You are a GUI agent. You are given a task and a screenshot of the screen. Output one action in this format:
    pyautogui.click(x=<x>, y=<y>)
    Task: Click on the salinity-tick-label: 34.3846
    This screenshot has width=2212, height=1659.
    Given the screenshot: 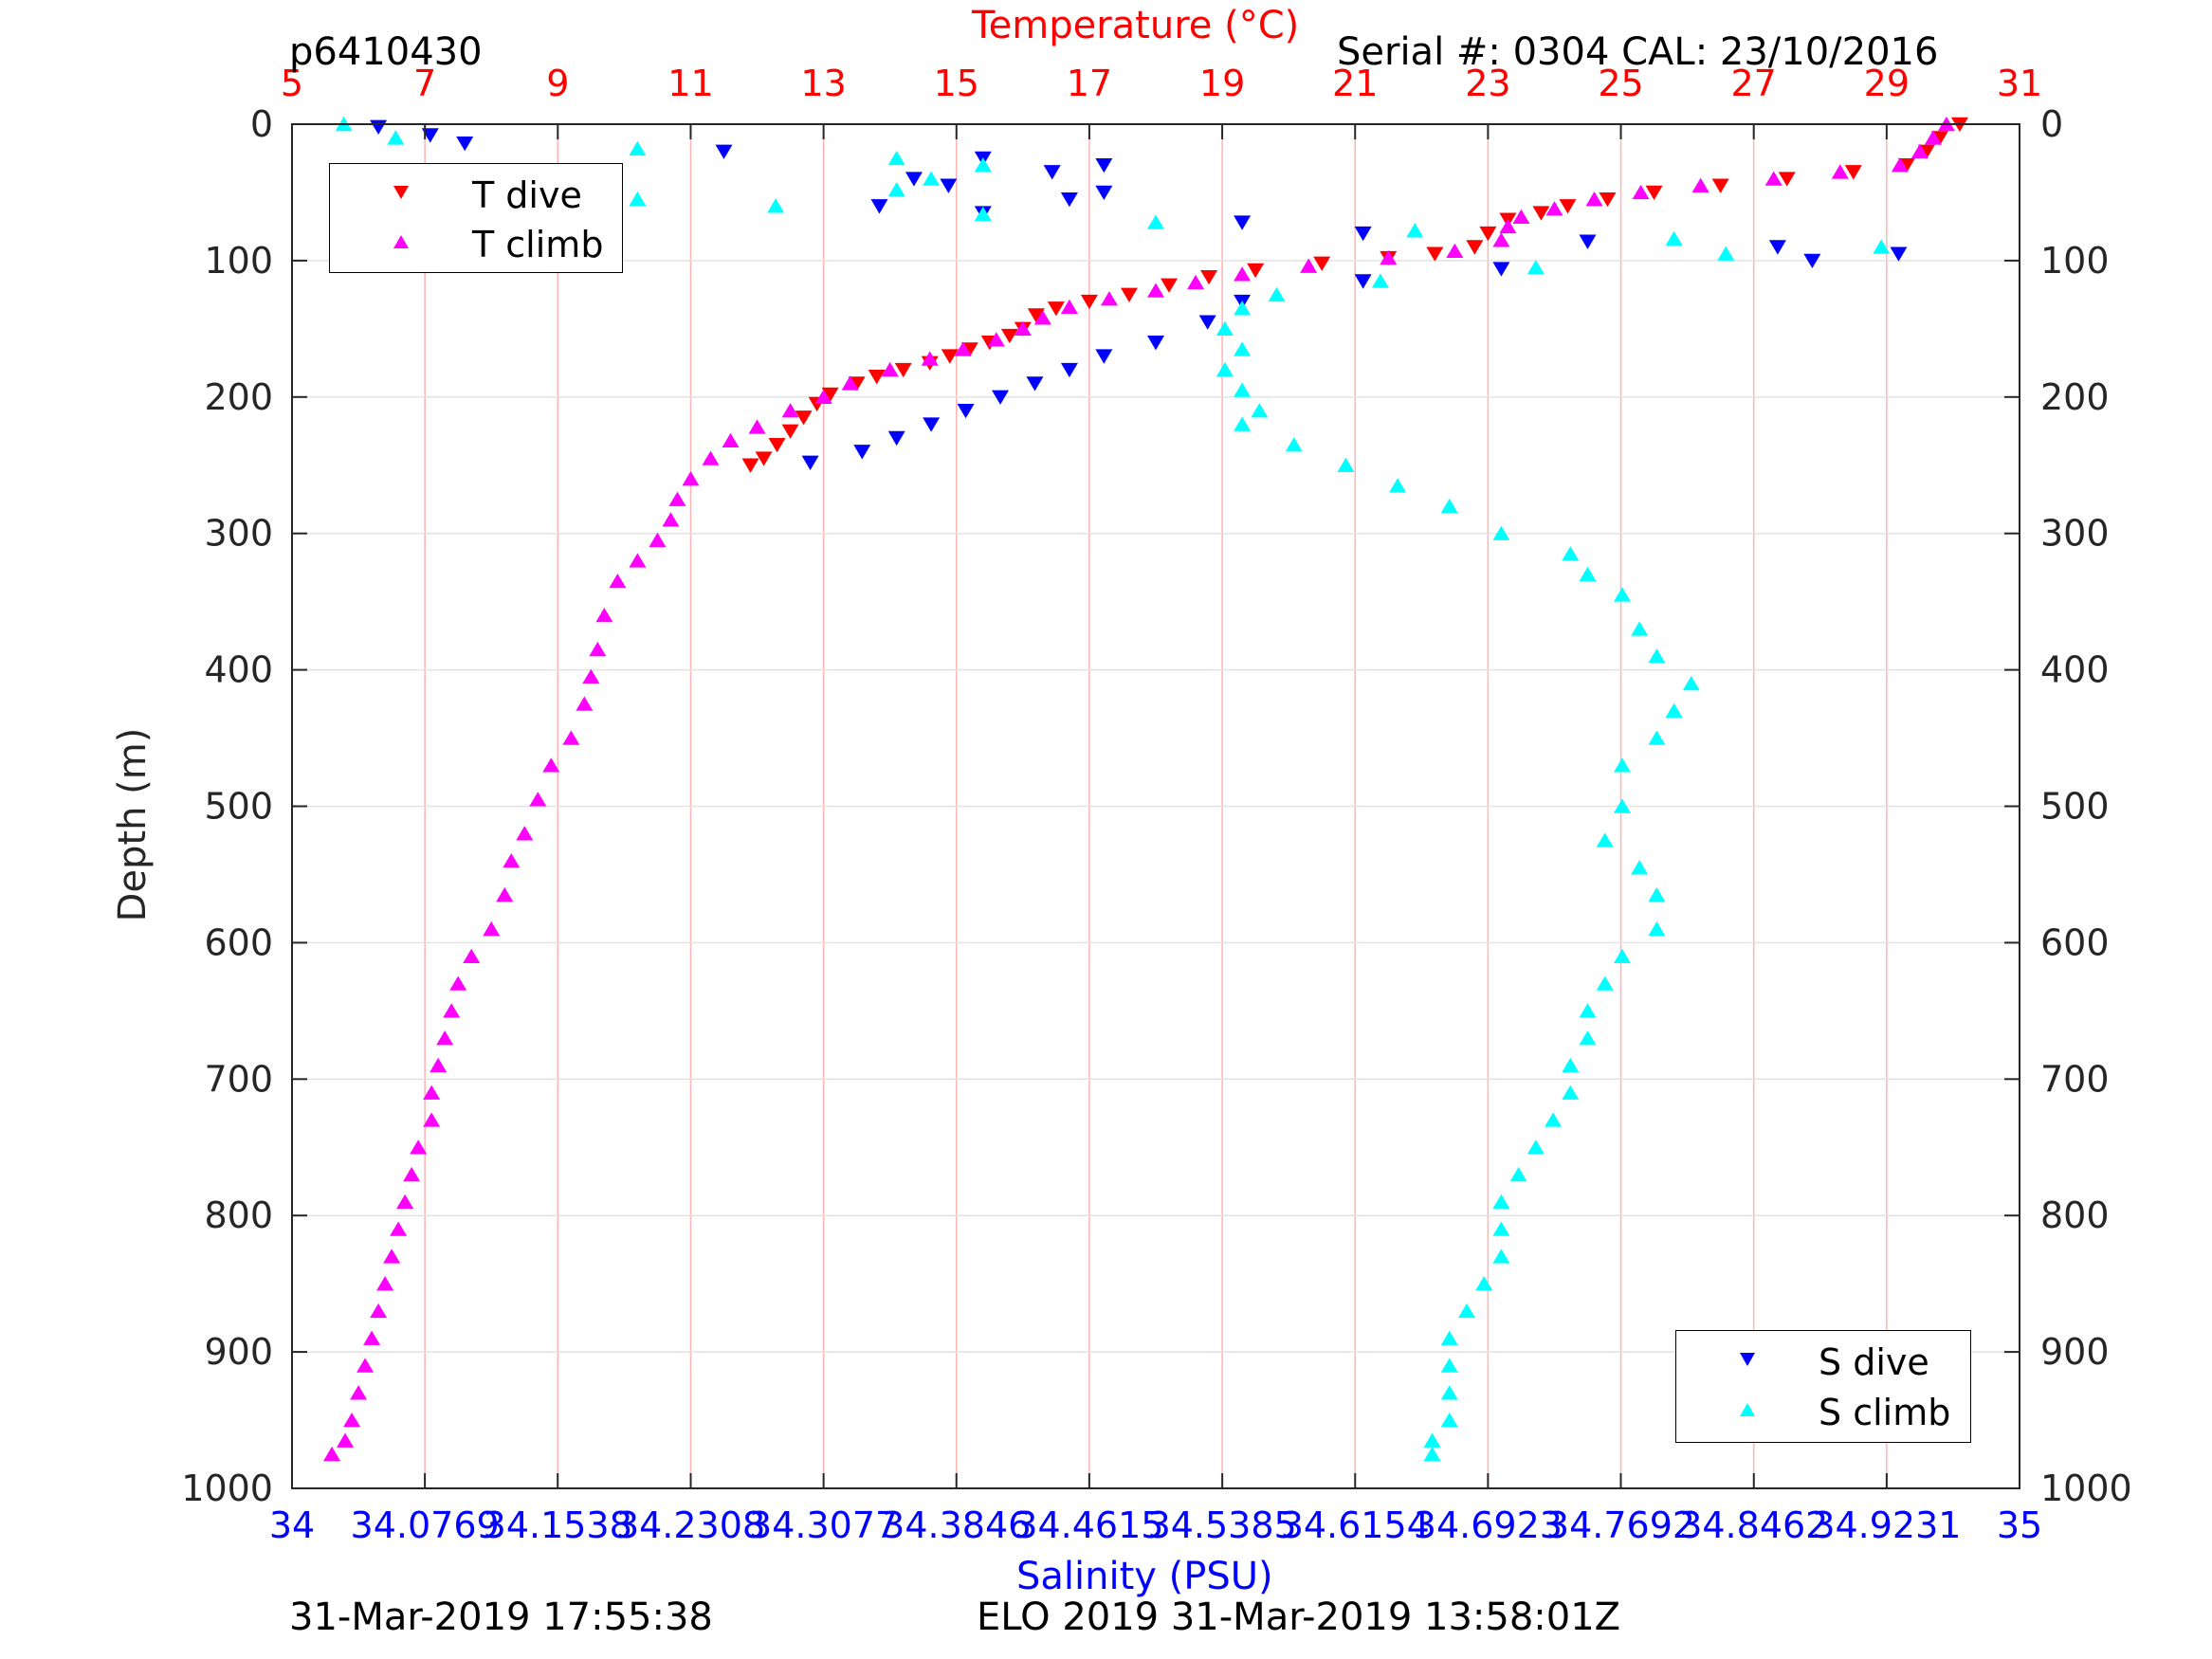 What is the action you would take?
    pyautogui.click(x=956, y=1525)
    